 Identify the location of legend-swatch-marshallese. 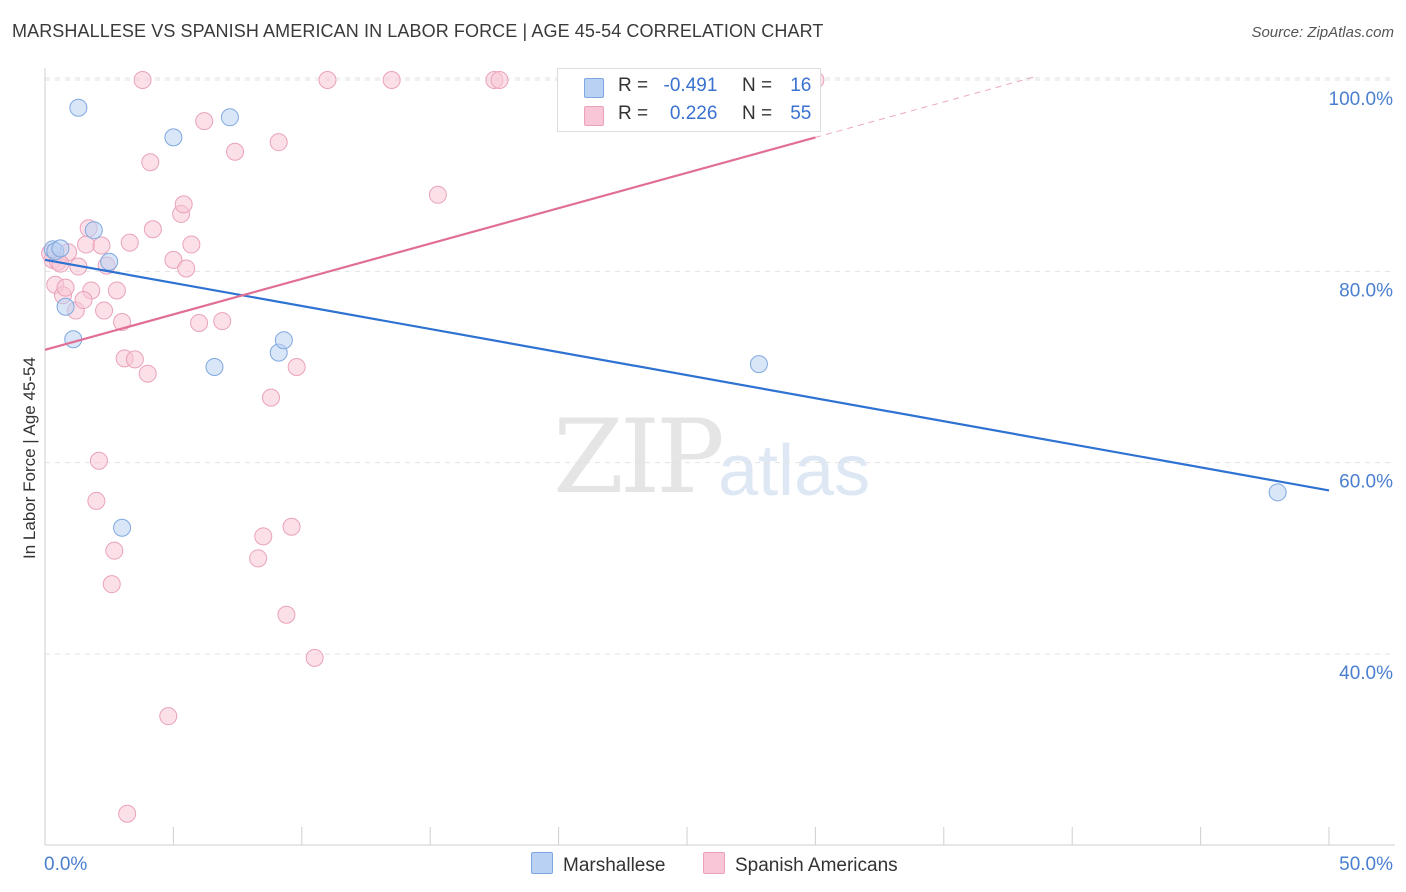
(594, 88).